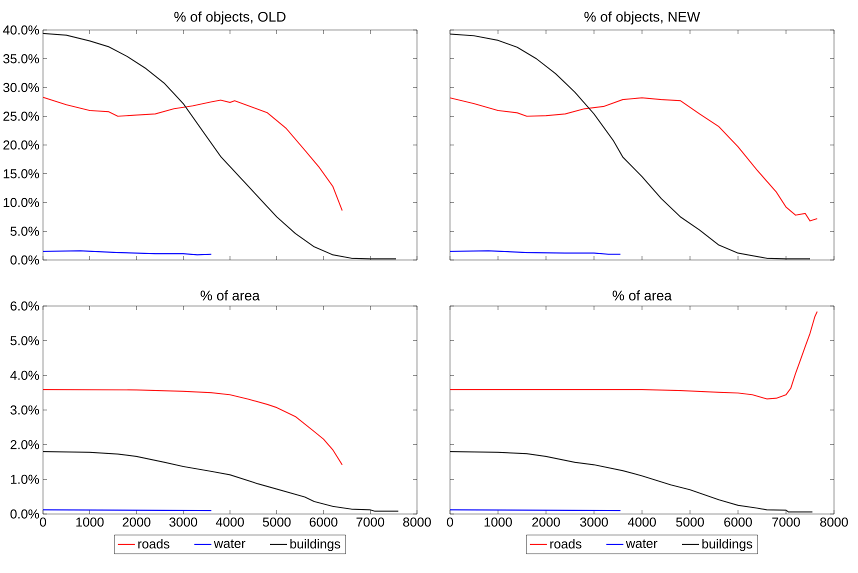  Describe the element at coordinates (22, 173) in the screenshot. I see `y-tick-label: 15.0%` at that location.